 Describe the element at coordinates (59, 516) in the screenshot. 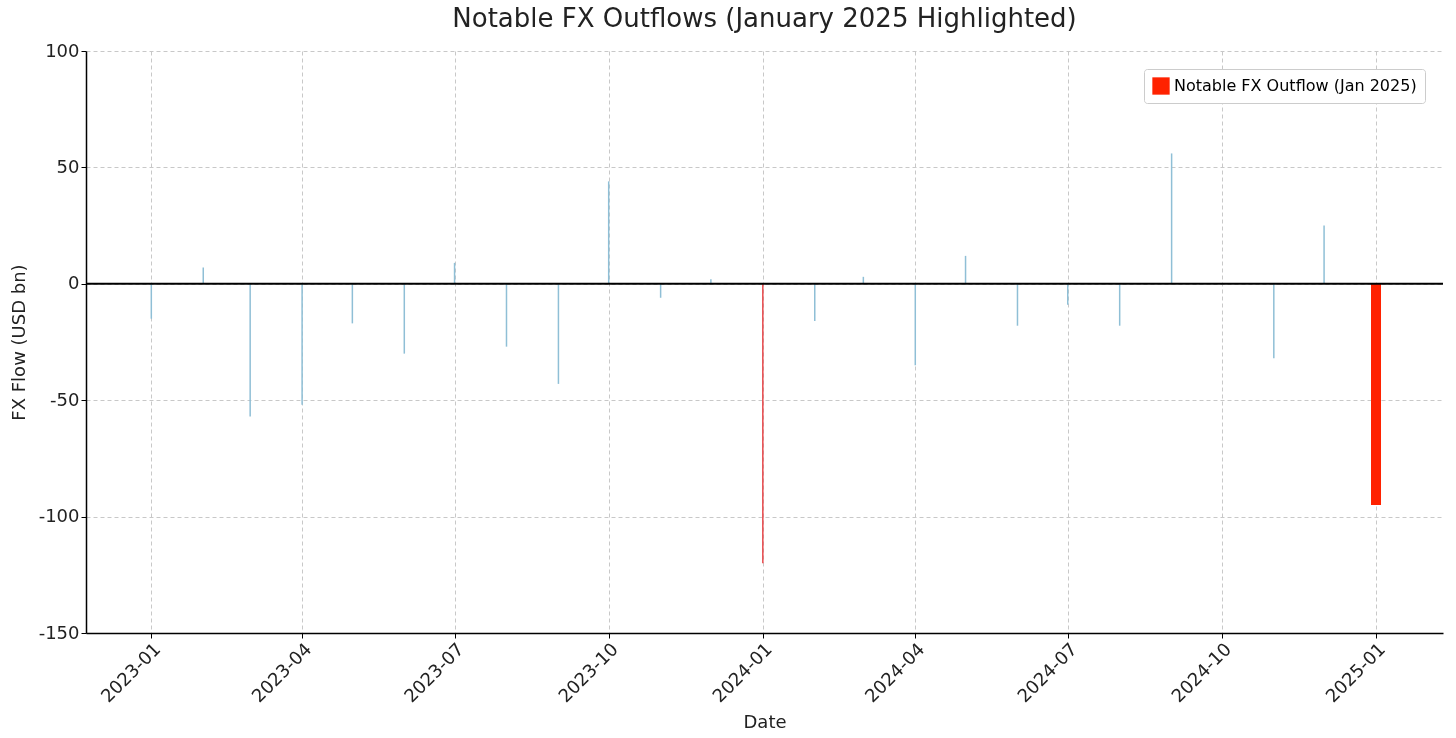

I see `y-tick-label: -100` at that location.